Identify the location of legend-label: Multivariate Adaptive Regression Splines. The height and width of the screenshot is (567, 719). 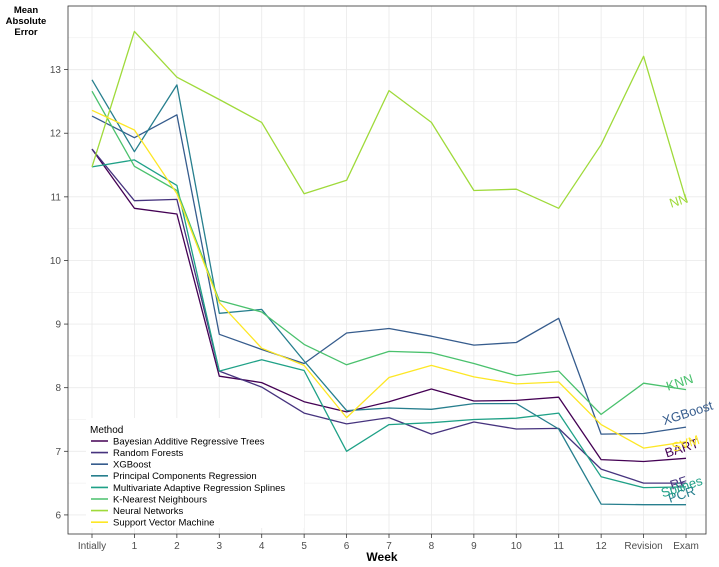
(199, 488).